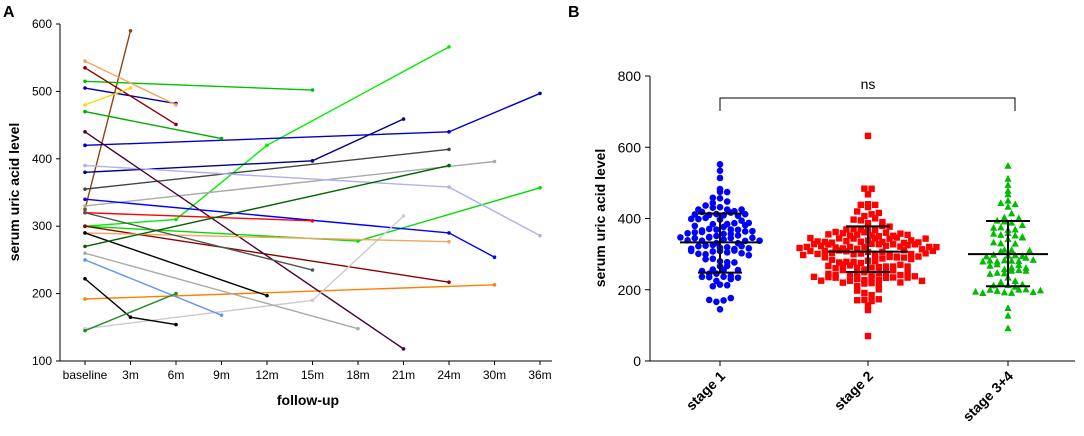 Image resolution: width=1084 pixels, height=436 pixels. What do you see at coordinates (449, 132) in the screenshot?
I see `series-point-p4` at bounding box center [449, 132].